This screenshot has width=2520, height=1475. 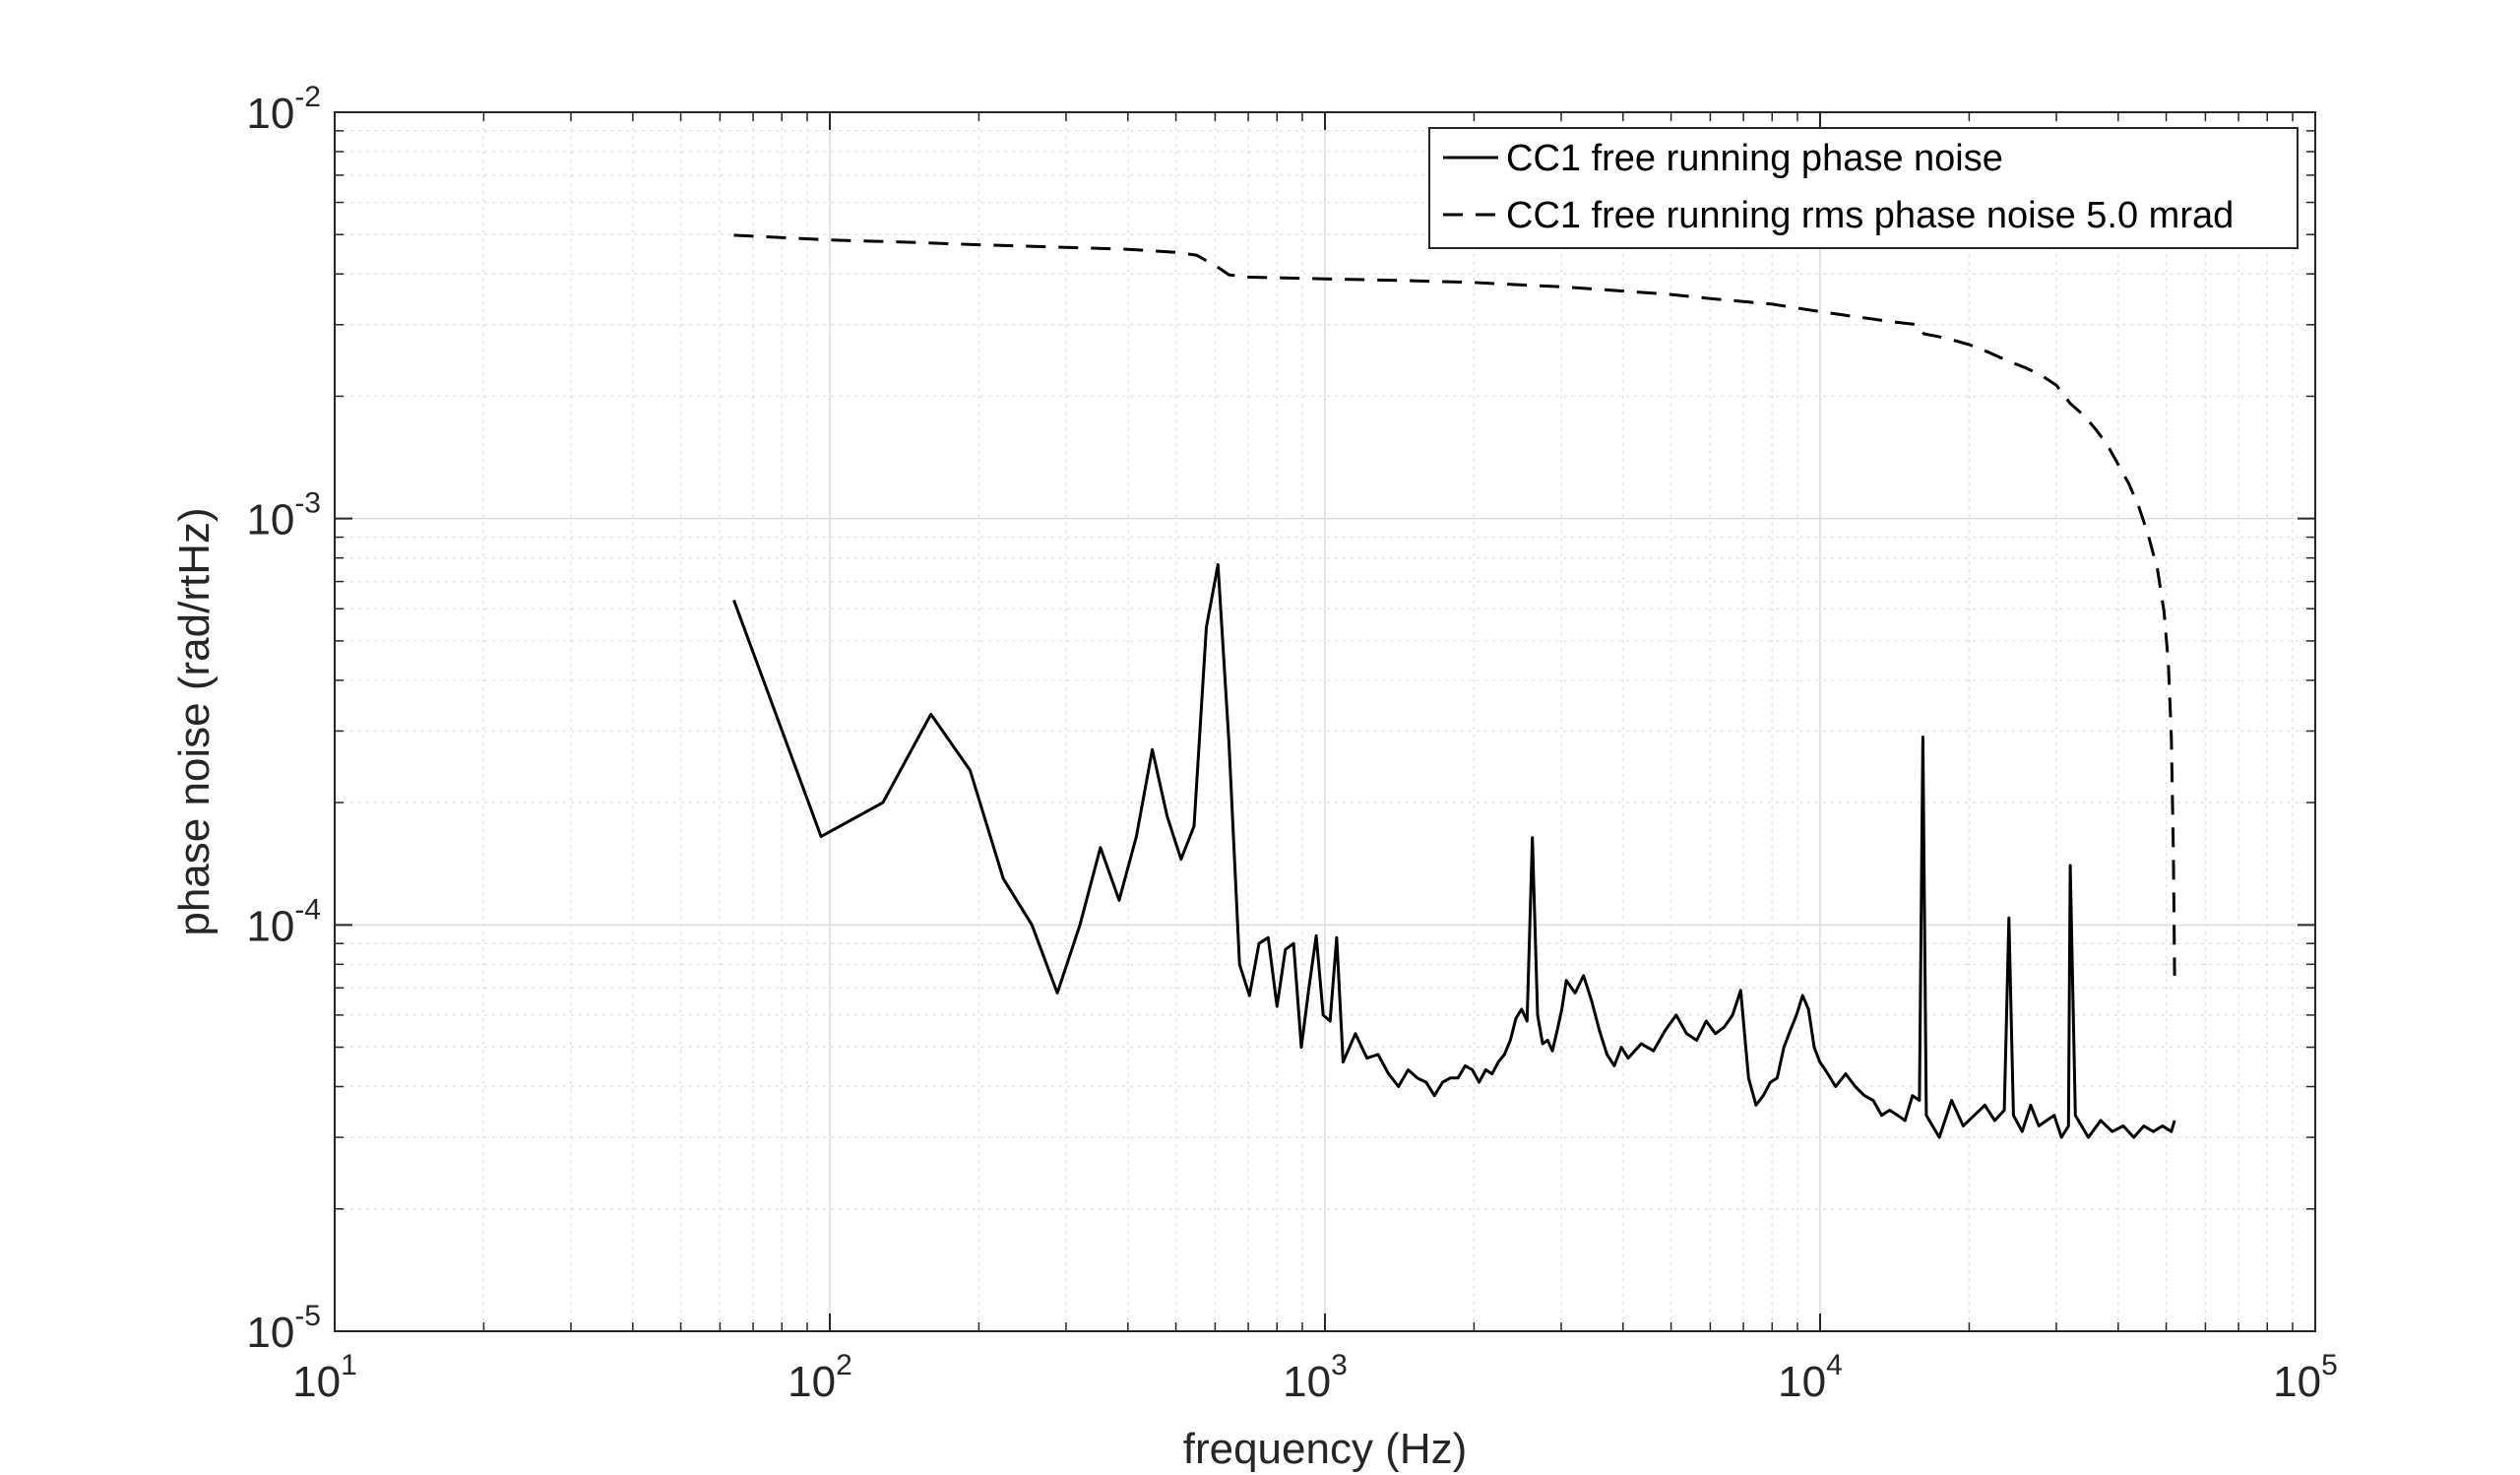 What do you see at coordinates (283, 719) in the screenshot?
I see `y-tick-labels: 10⁻⁵ 10⁻⁴ 10⁻³ 10⁻²` at bounding box center [283, 719].